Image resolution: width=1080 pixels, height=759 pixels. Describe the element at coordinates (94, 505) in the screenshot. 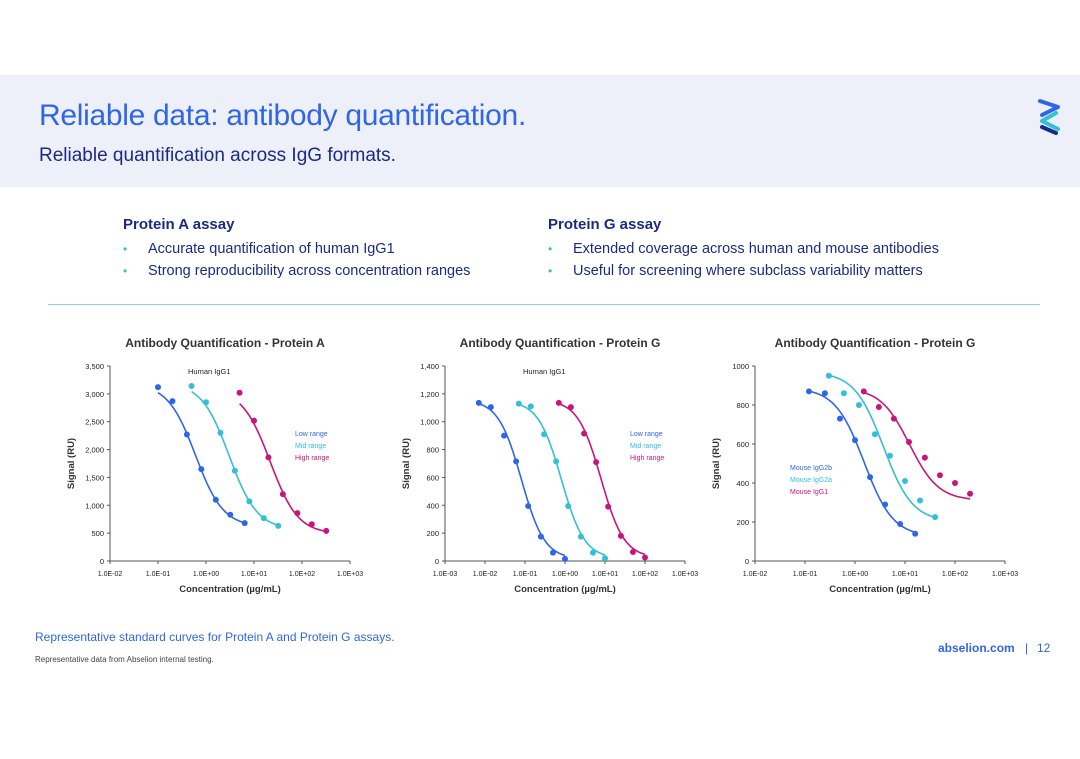

I see `y-tick-label: 1,000` at that location.